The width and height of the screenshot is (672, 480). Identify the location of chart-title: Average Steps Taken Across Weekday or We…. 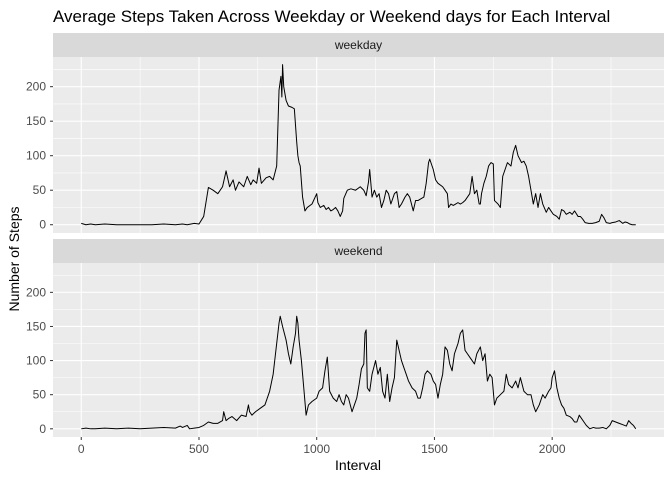
(331, 16).